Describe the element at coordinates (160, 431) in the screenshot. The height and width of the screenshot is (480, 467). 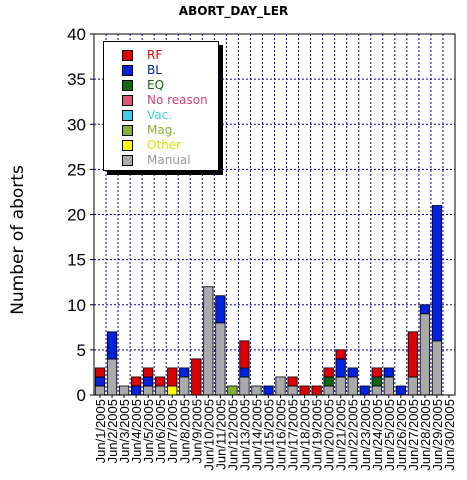
I see `x-tick-label: Jun/6/2005` at that location.